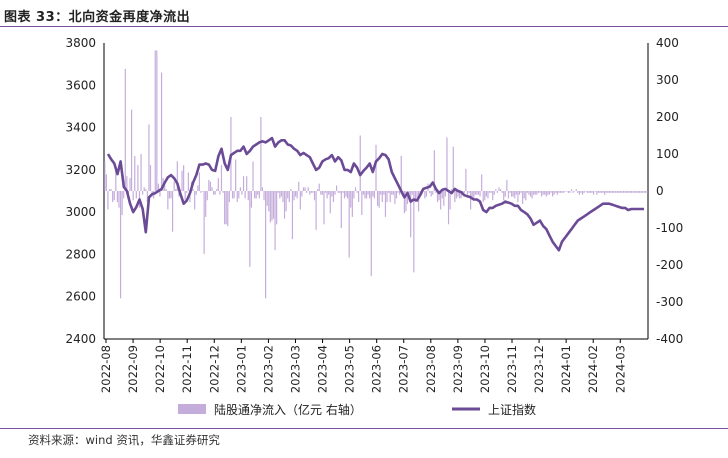  Describe the element at coordinates (566, 369) in the screenshot. I see `x-axis-tick-label: 2024-01` at that location.